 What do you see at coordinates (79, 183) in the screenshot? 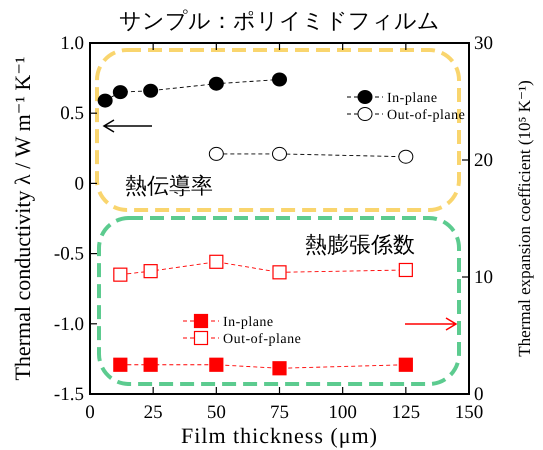
I see `y-tick-label: 0` at bounding box center [79, 183].